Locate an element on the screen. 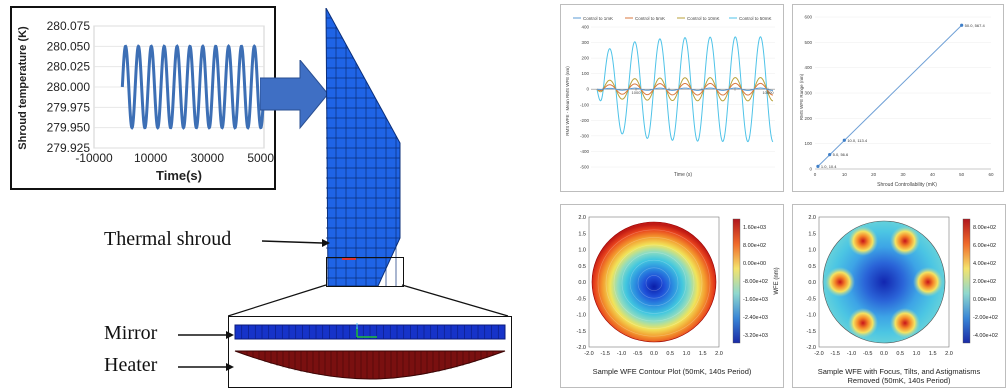 The width and height of the screenshot is (1006, 389). x-tick-label: 1000 is located at coordinates (637, 92).